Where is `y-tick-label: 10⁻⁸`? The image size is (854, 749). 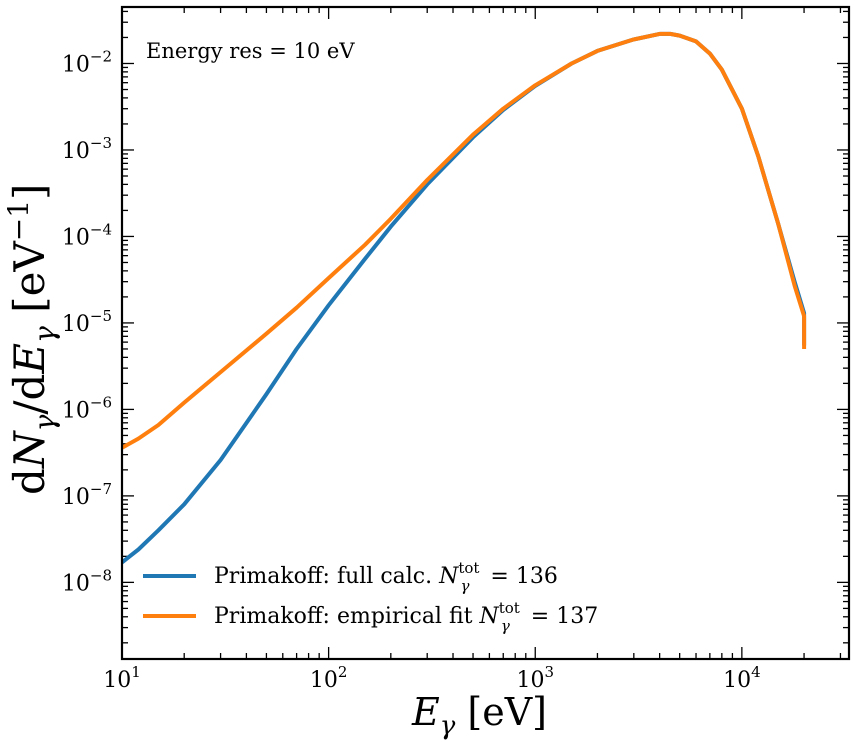 y-tick-label: 10⁻⁸ is located at coordinates (87, 581).